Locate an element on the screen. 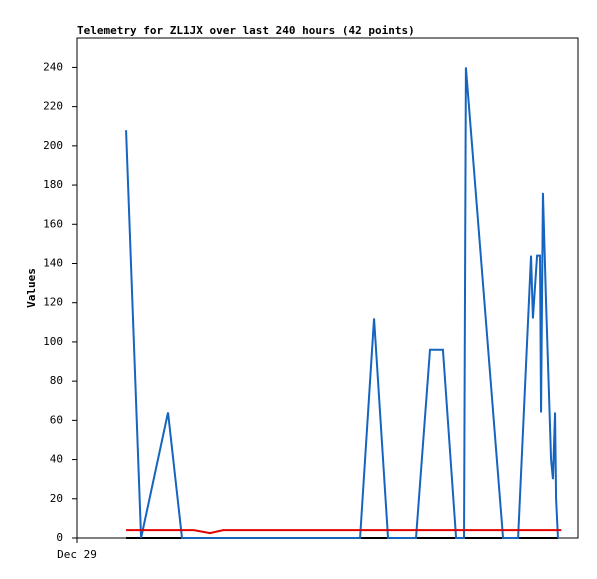 This screenshot has width=597, height=579. y-tick-label: 200 is located at coordinates (53, 145).